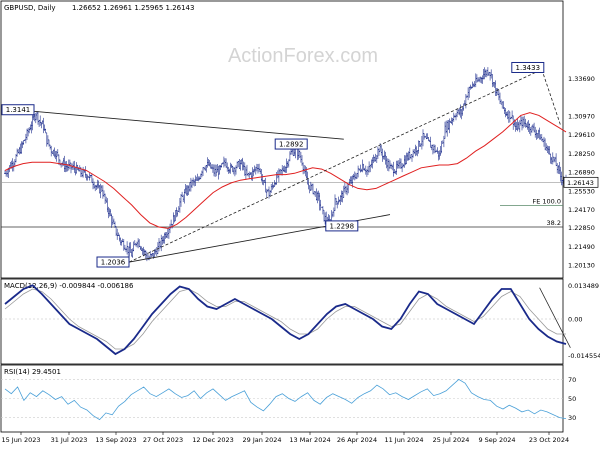 This screenshot has width=600, height=450. Describe the element at coordinates (581, 210) in the screenshot. I see `price-tick-label: 1.24170` at that location.